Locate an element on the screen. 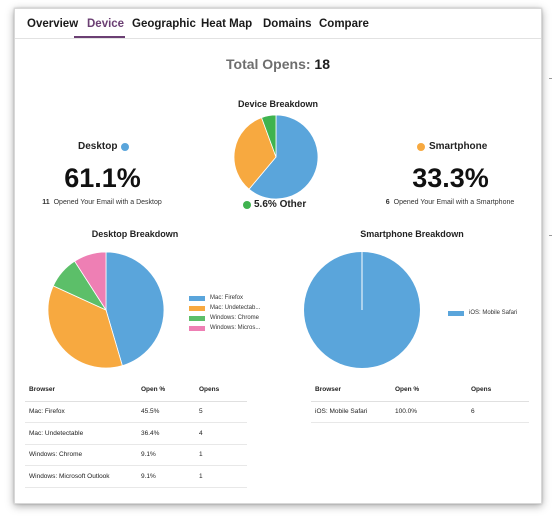  other-label: 5.6% Other is located at coordinates (274, 204).